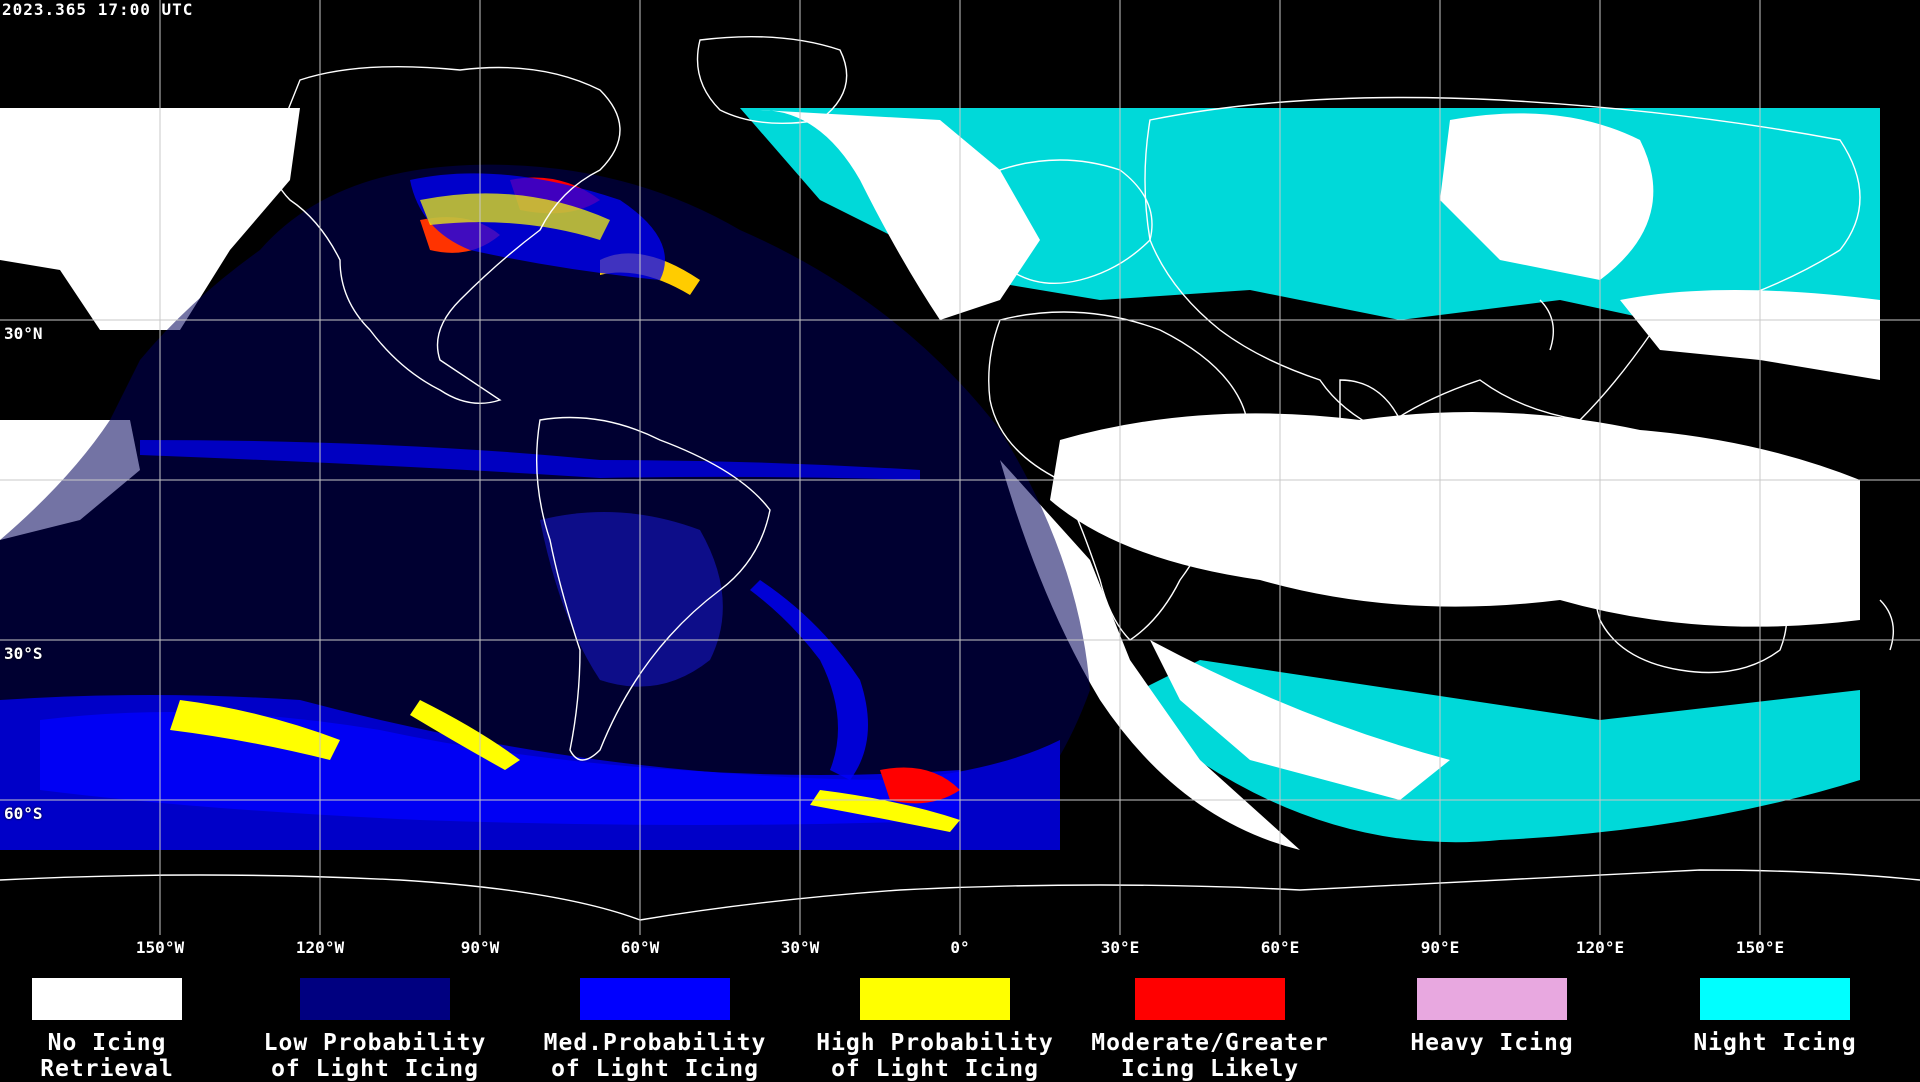 Image resolution: width=1920 pixels, height=1082 pixels. I want to click on lon-label-150w: 150°W, so click(160, 947).